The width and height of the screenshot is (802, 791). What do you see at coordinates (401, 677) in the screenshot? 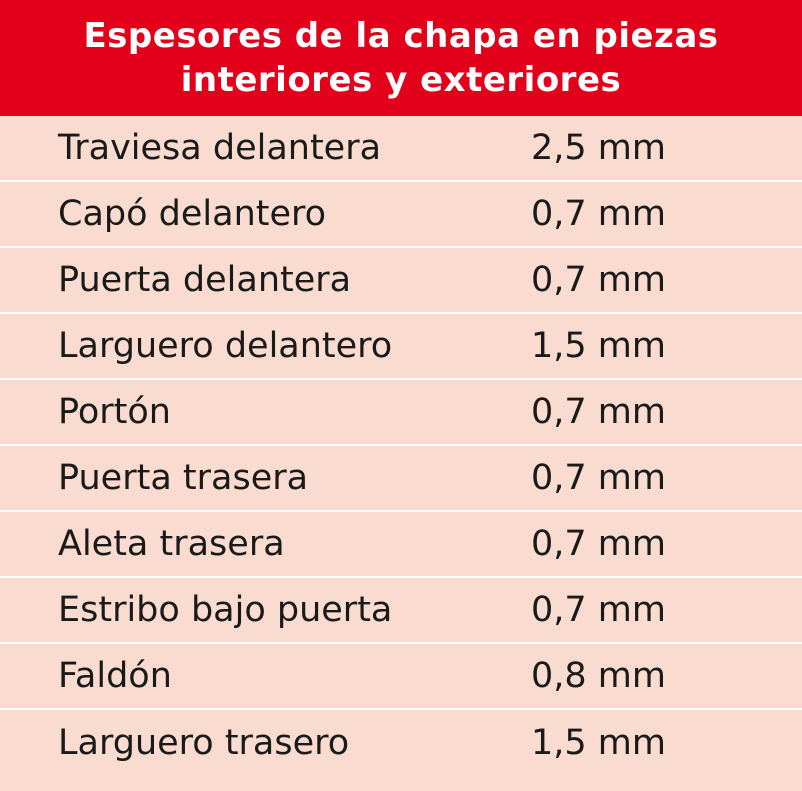
I see `table-row: Faldón 0,8 mm` at bounding box center [401, 677].